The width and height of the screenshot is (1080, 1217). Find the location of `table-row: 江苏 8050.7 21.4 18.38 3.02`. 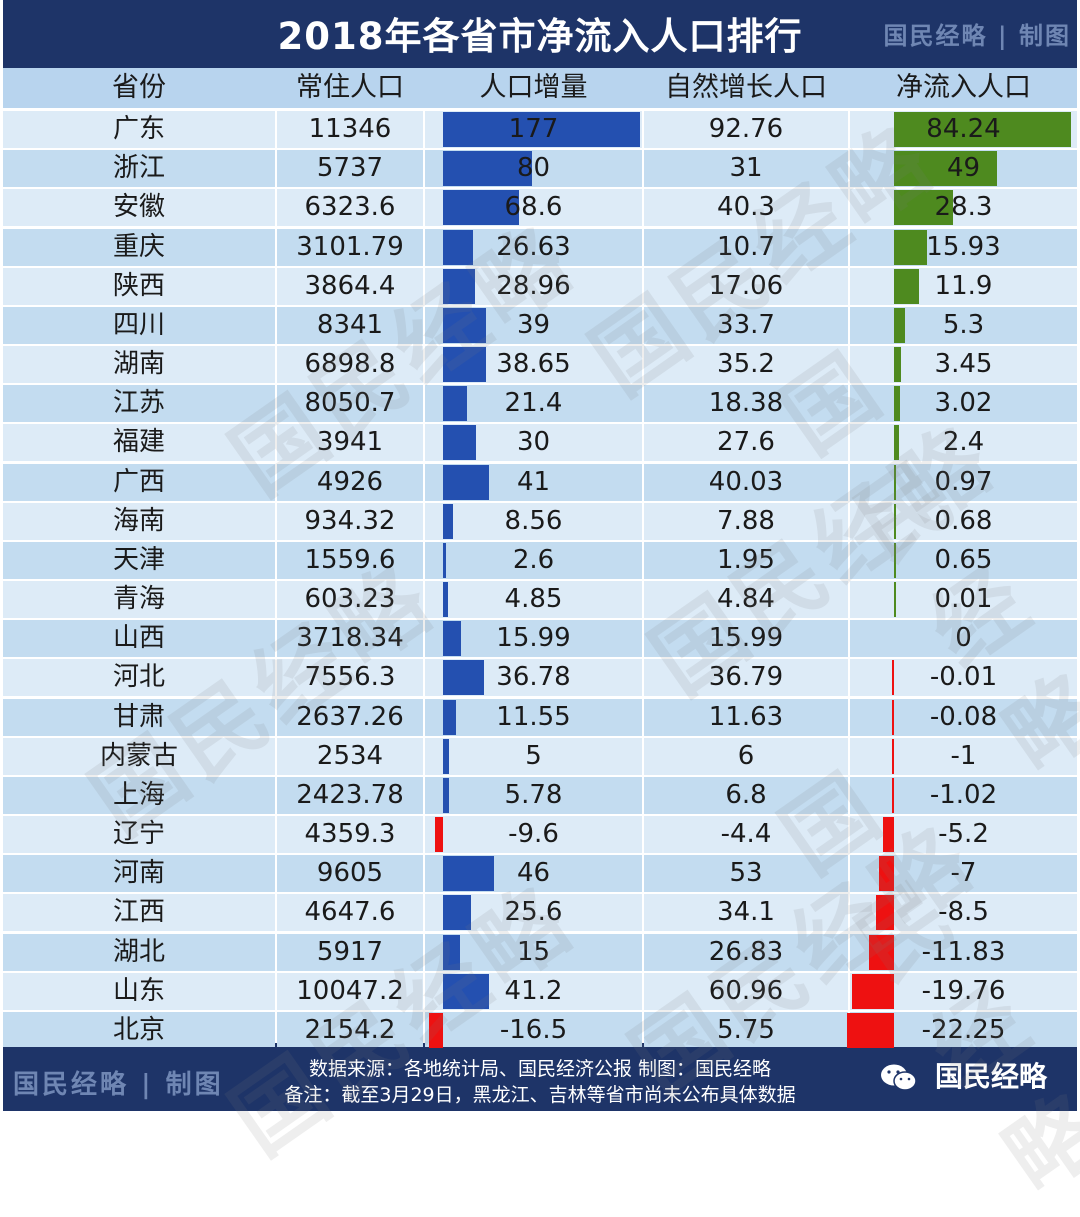

table-row: 江苏 8050.7 21.4 18.38 3.02 is located at coordinates (540, 404).